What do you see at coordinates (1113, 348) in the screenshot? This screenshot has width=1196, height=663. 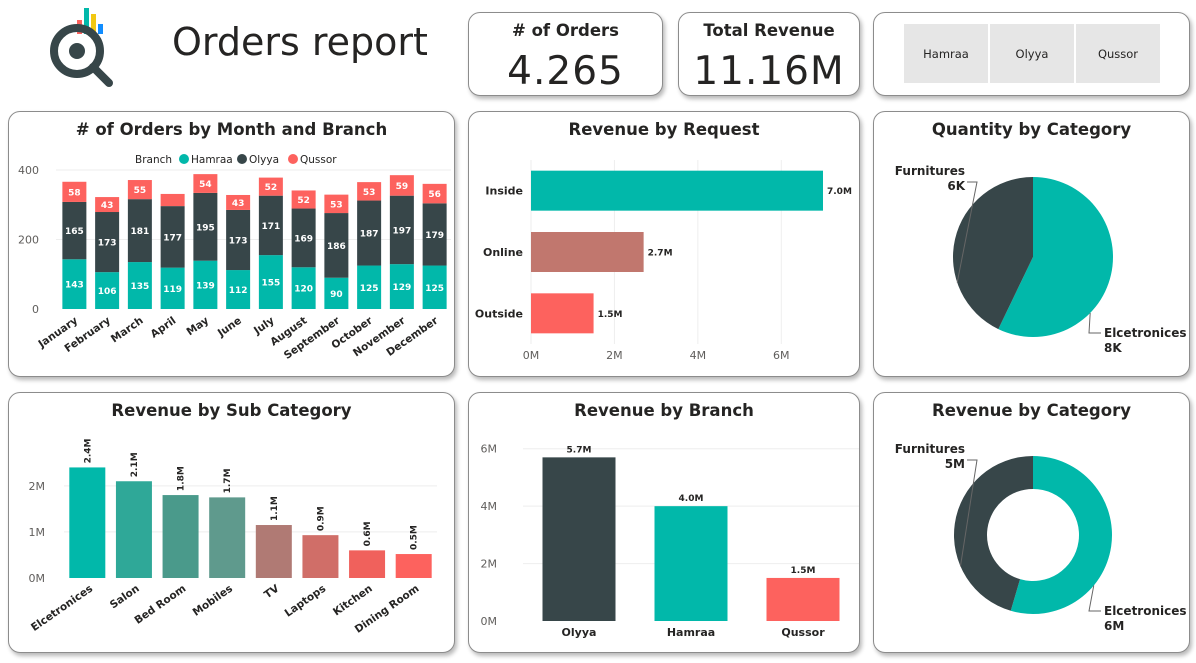 I see `slice-value-label: 8K` at bounding box center [1113, 348].